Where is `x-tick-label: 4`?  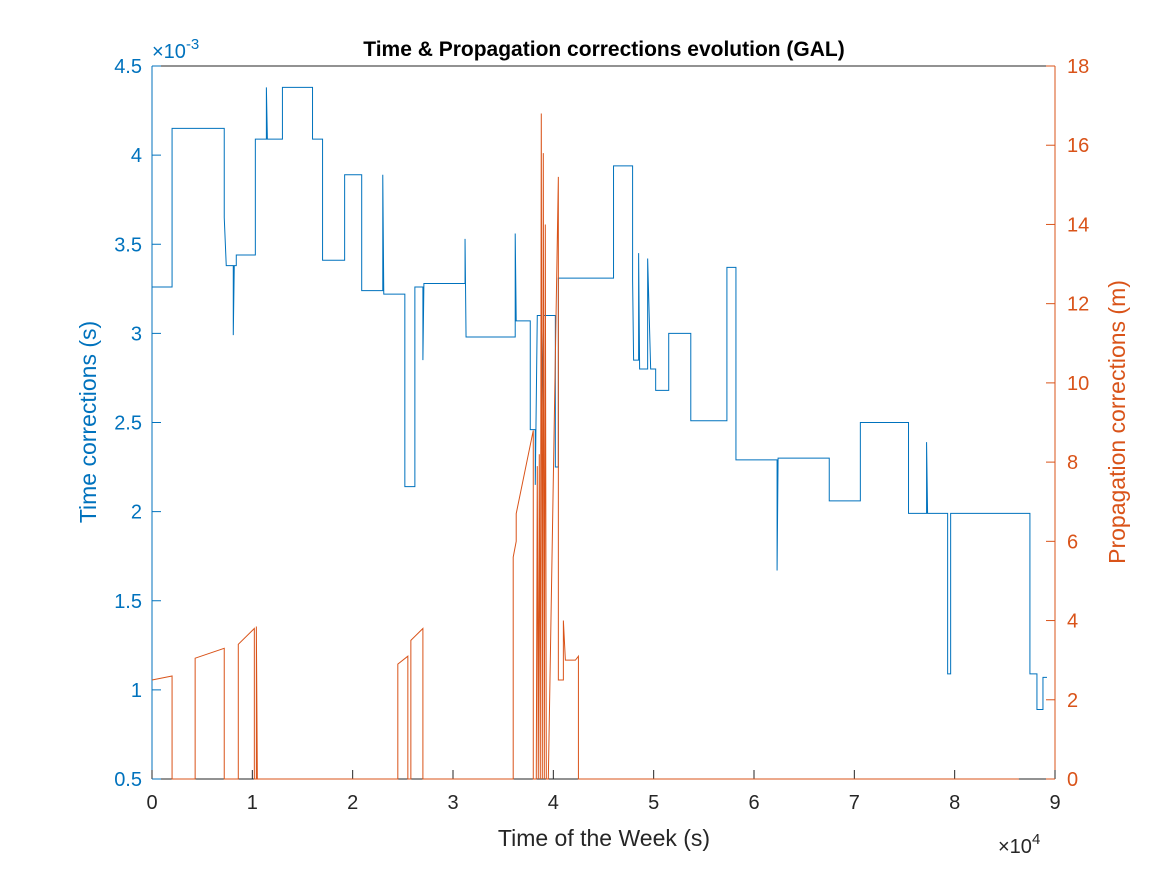
x-tick-label: 4 is located at coordinates (553, 803).